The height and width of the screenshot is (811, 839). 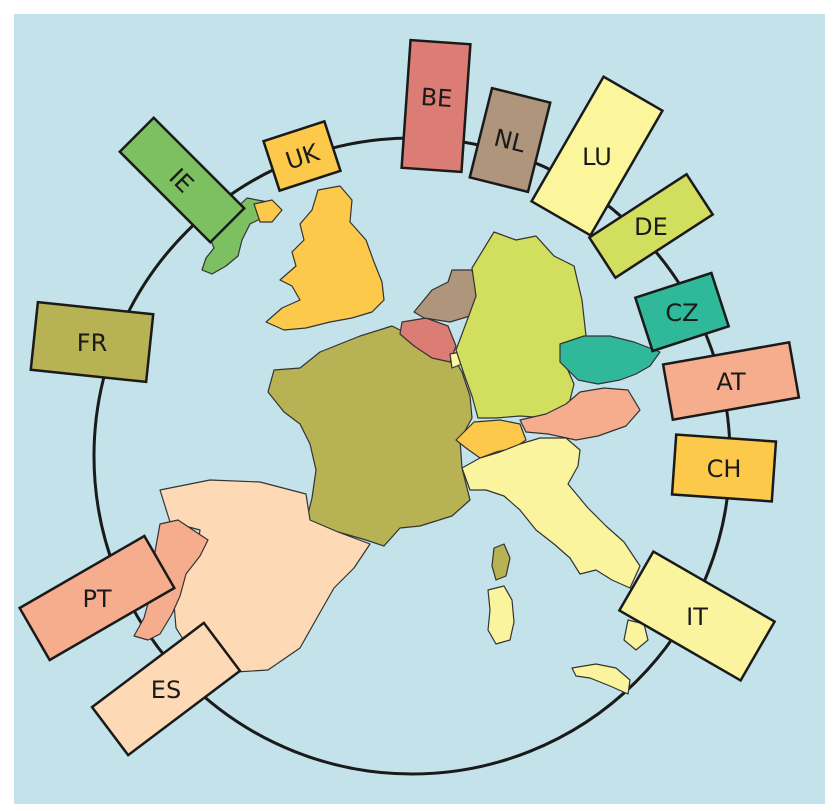 I want to click on label-it: IT, so click(x=697, y=617).